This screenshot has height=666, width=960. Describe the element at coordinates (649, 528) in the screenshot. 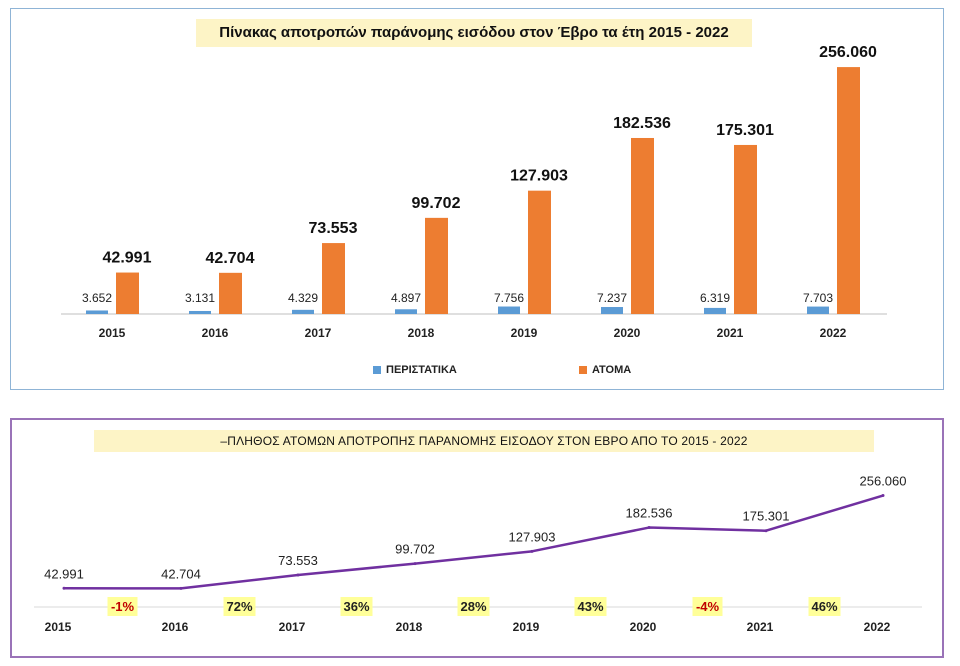

I see `line-point-2020` at that location.